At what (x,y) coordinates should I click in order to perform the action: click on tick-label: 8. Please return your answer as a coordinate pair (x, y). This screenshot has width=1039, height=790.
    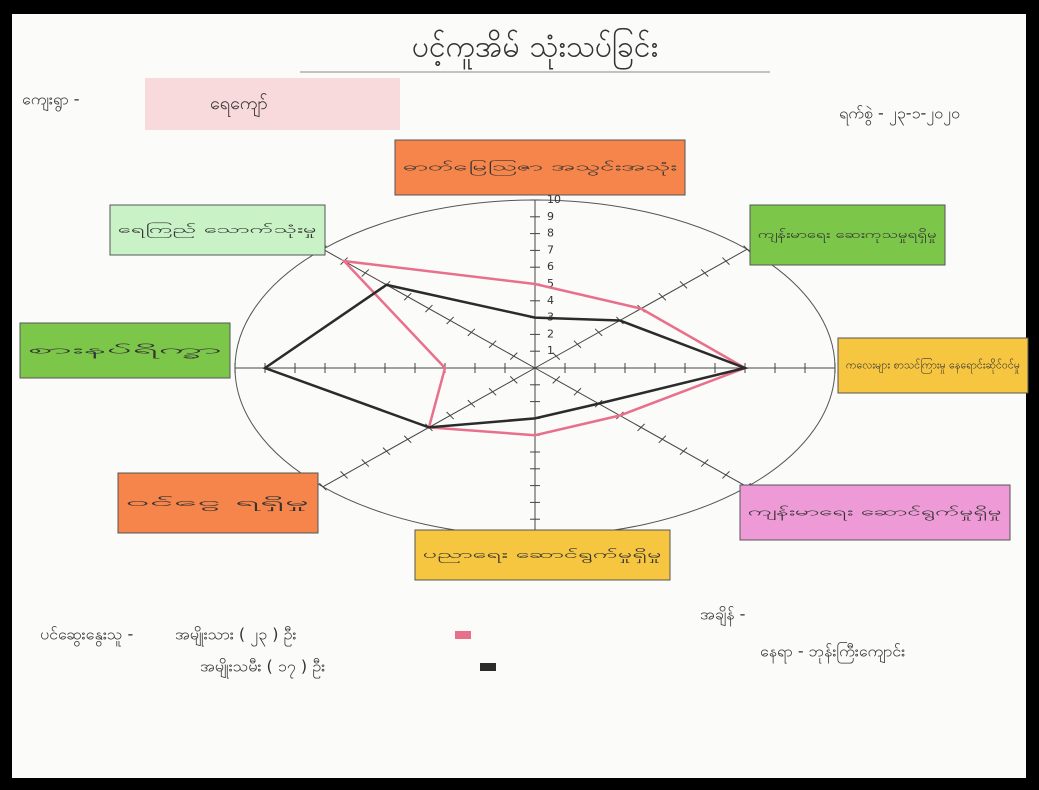
    Looking at the image, I should click on (550, 233).